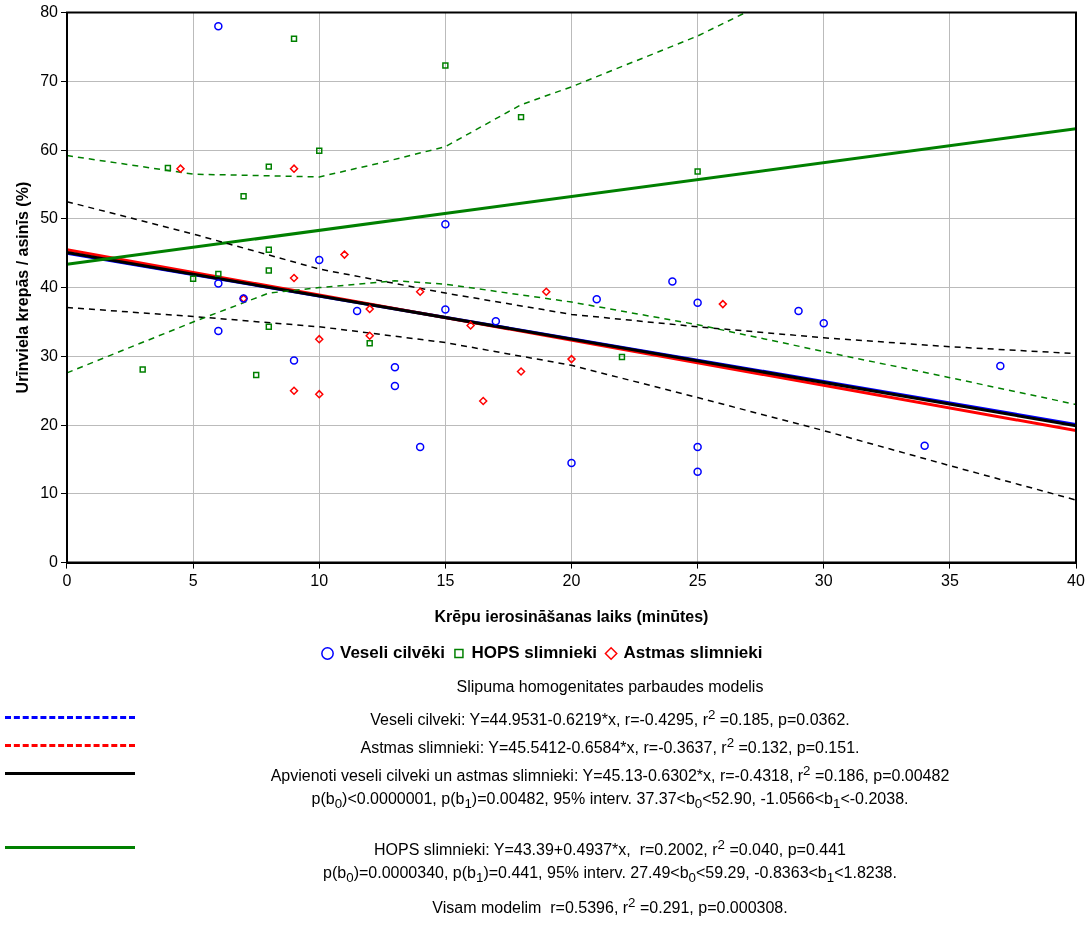 The height and width of the screenshot is (926, 1088). Describe the element at coordinates (610, 906) in the screenshot. I see `text: Visam modelim r=0.5396, r$^{2}$ =0.291, p=0.000308.` at that location.